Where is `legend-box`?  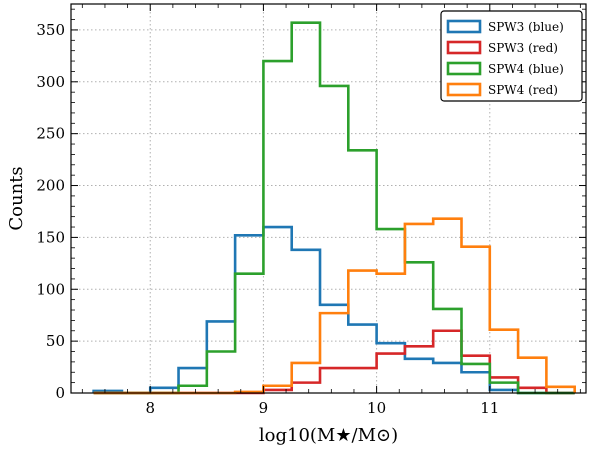 legend-box is located at coordinates (511, 56).